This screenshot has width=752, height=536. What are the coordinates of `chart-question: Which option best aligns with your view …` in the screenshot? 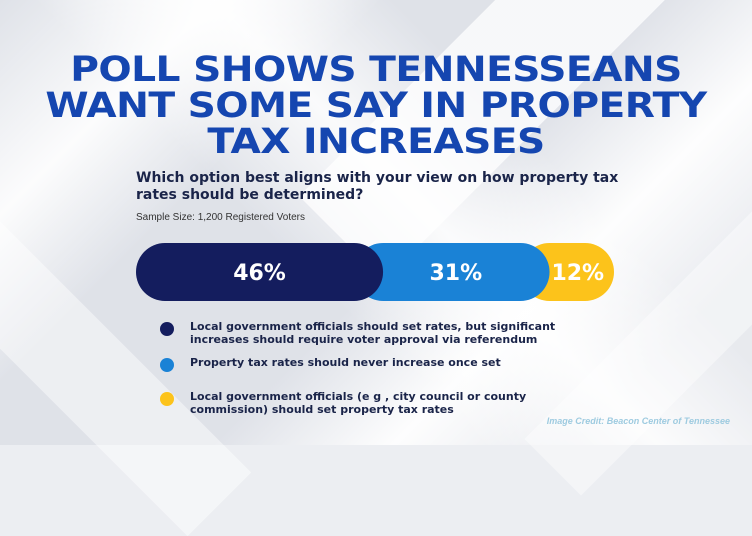 It's located at (377, 186).